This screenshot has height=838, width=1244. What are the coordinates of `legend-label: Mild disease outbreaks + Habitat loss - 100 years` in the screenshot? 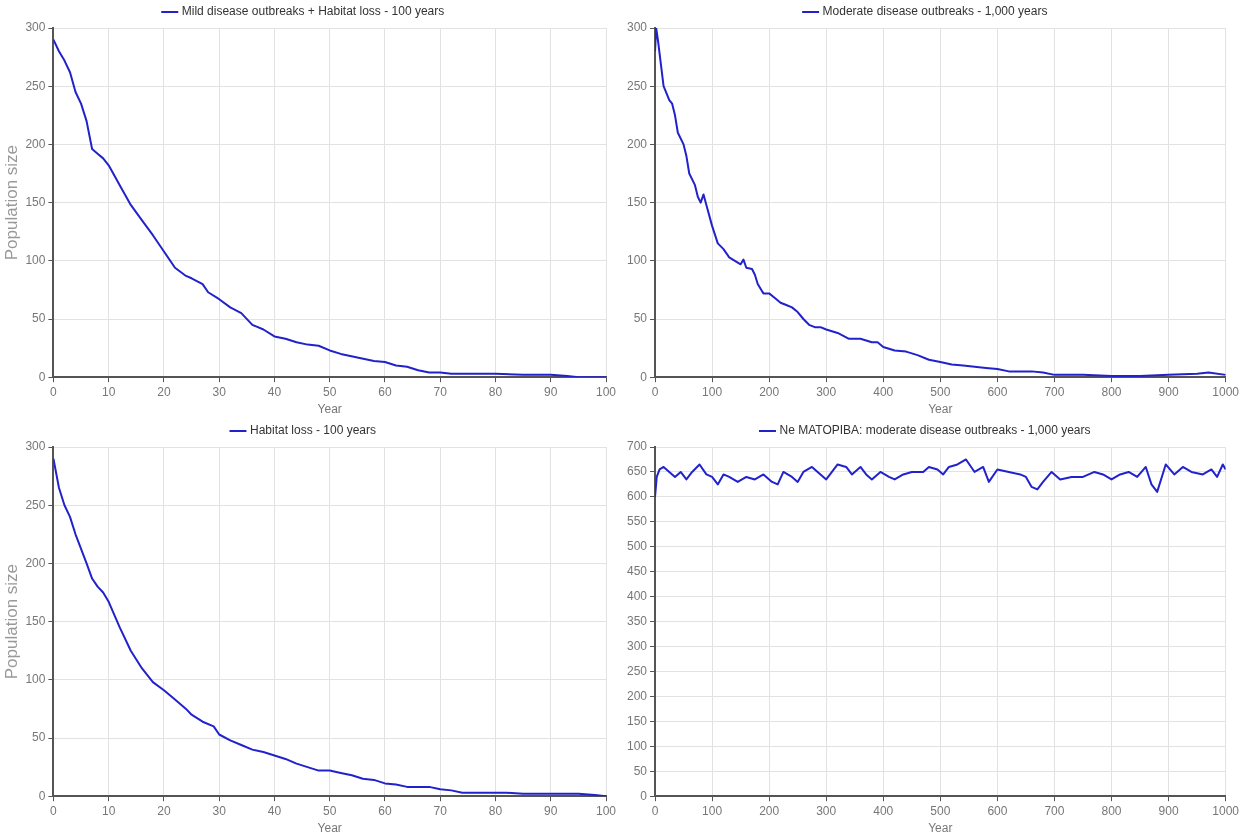 It's located at (313, 11).